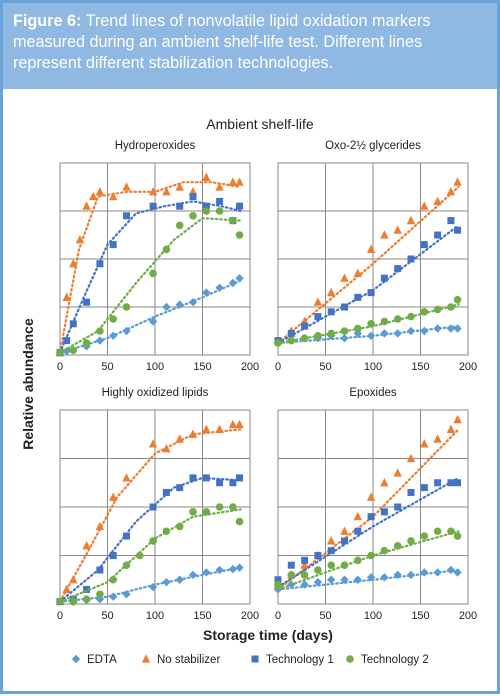 The height and width of the screenshot is (696, 500). Describe the element at coordinates (155, 146) in the screenshot. I see `panel-title: Hydroperoxides` at that location.